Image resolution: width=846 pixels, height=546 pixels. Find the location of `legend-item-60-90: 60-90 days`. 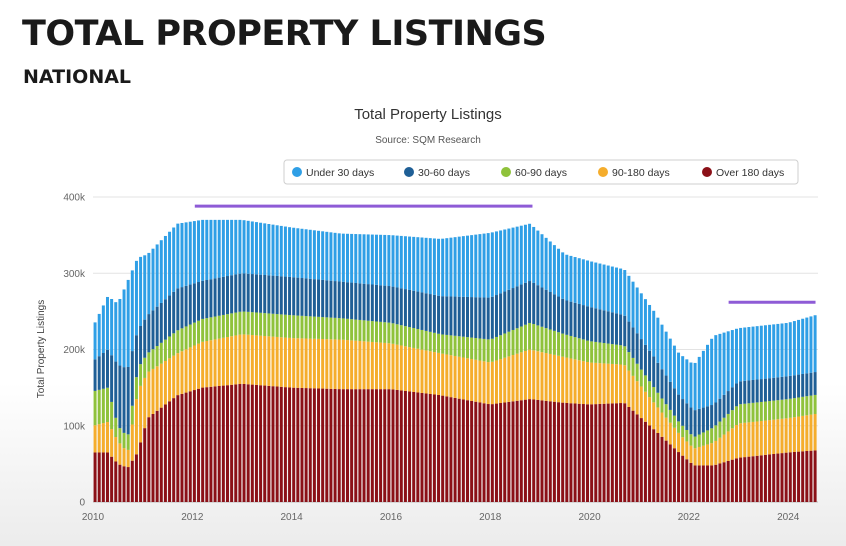

legend-item-60-90: 60-90 days is located at coordinates (534, 173).